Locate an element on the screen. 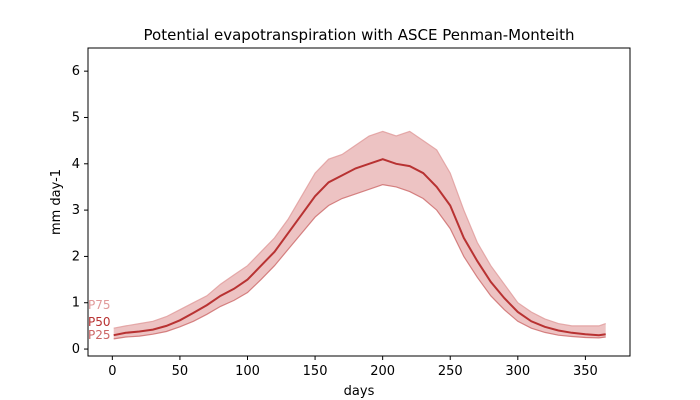 This screenshot has height=400, width=700. y-axis-ticks: 0 1 2 3 4 5 6 is located at coordinates (80, 210).